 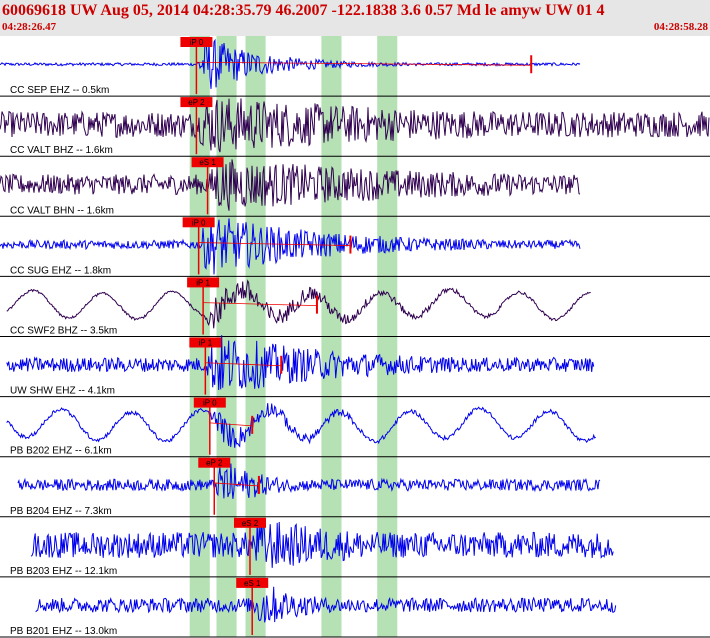 I want to click on pick-label: eS 2, so click(x=250, y=523).